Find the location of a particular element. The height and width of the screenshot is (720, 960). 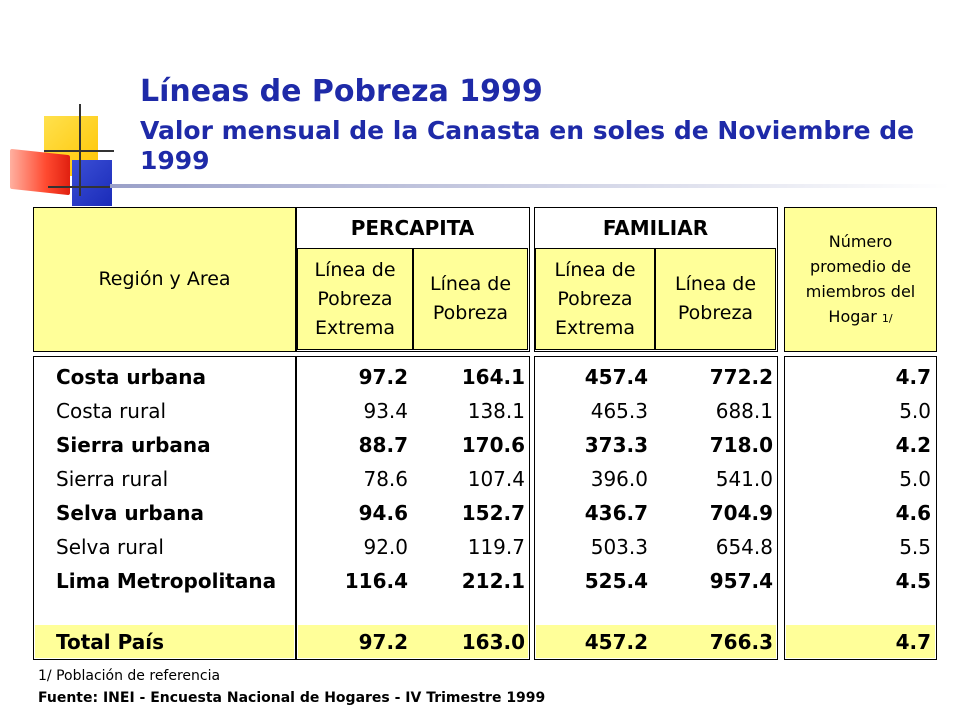

fam-extrema-cell: 373.3 is located at coordinates (616, 445).